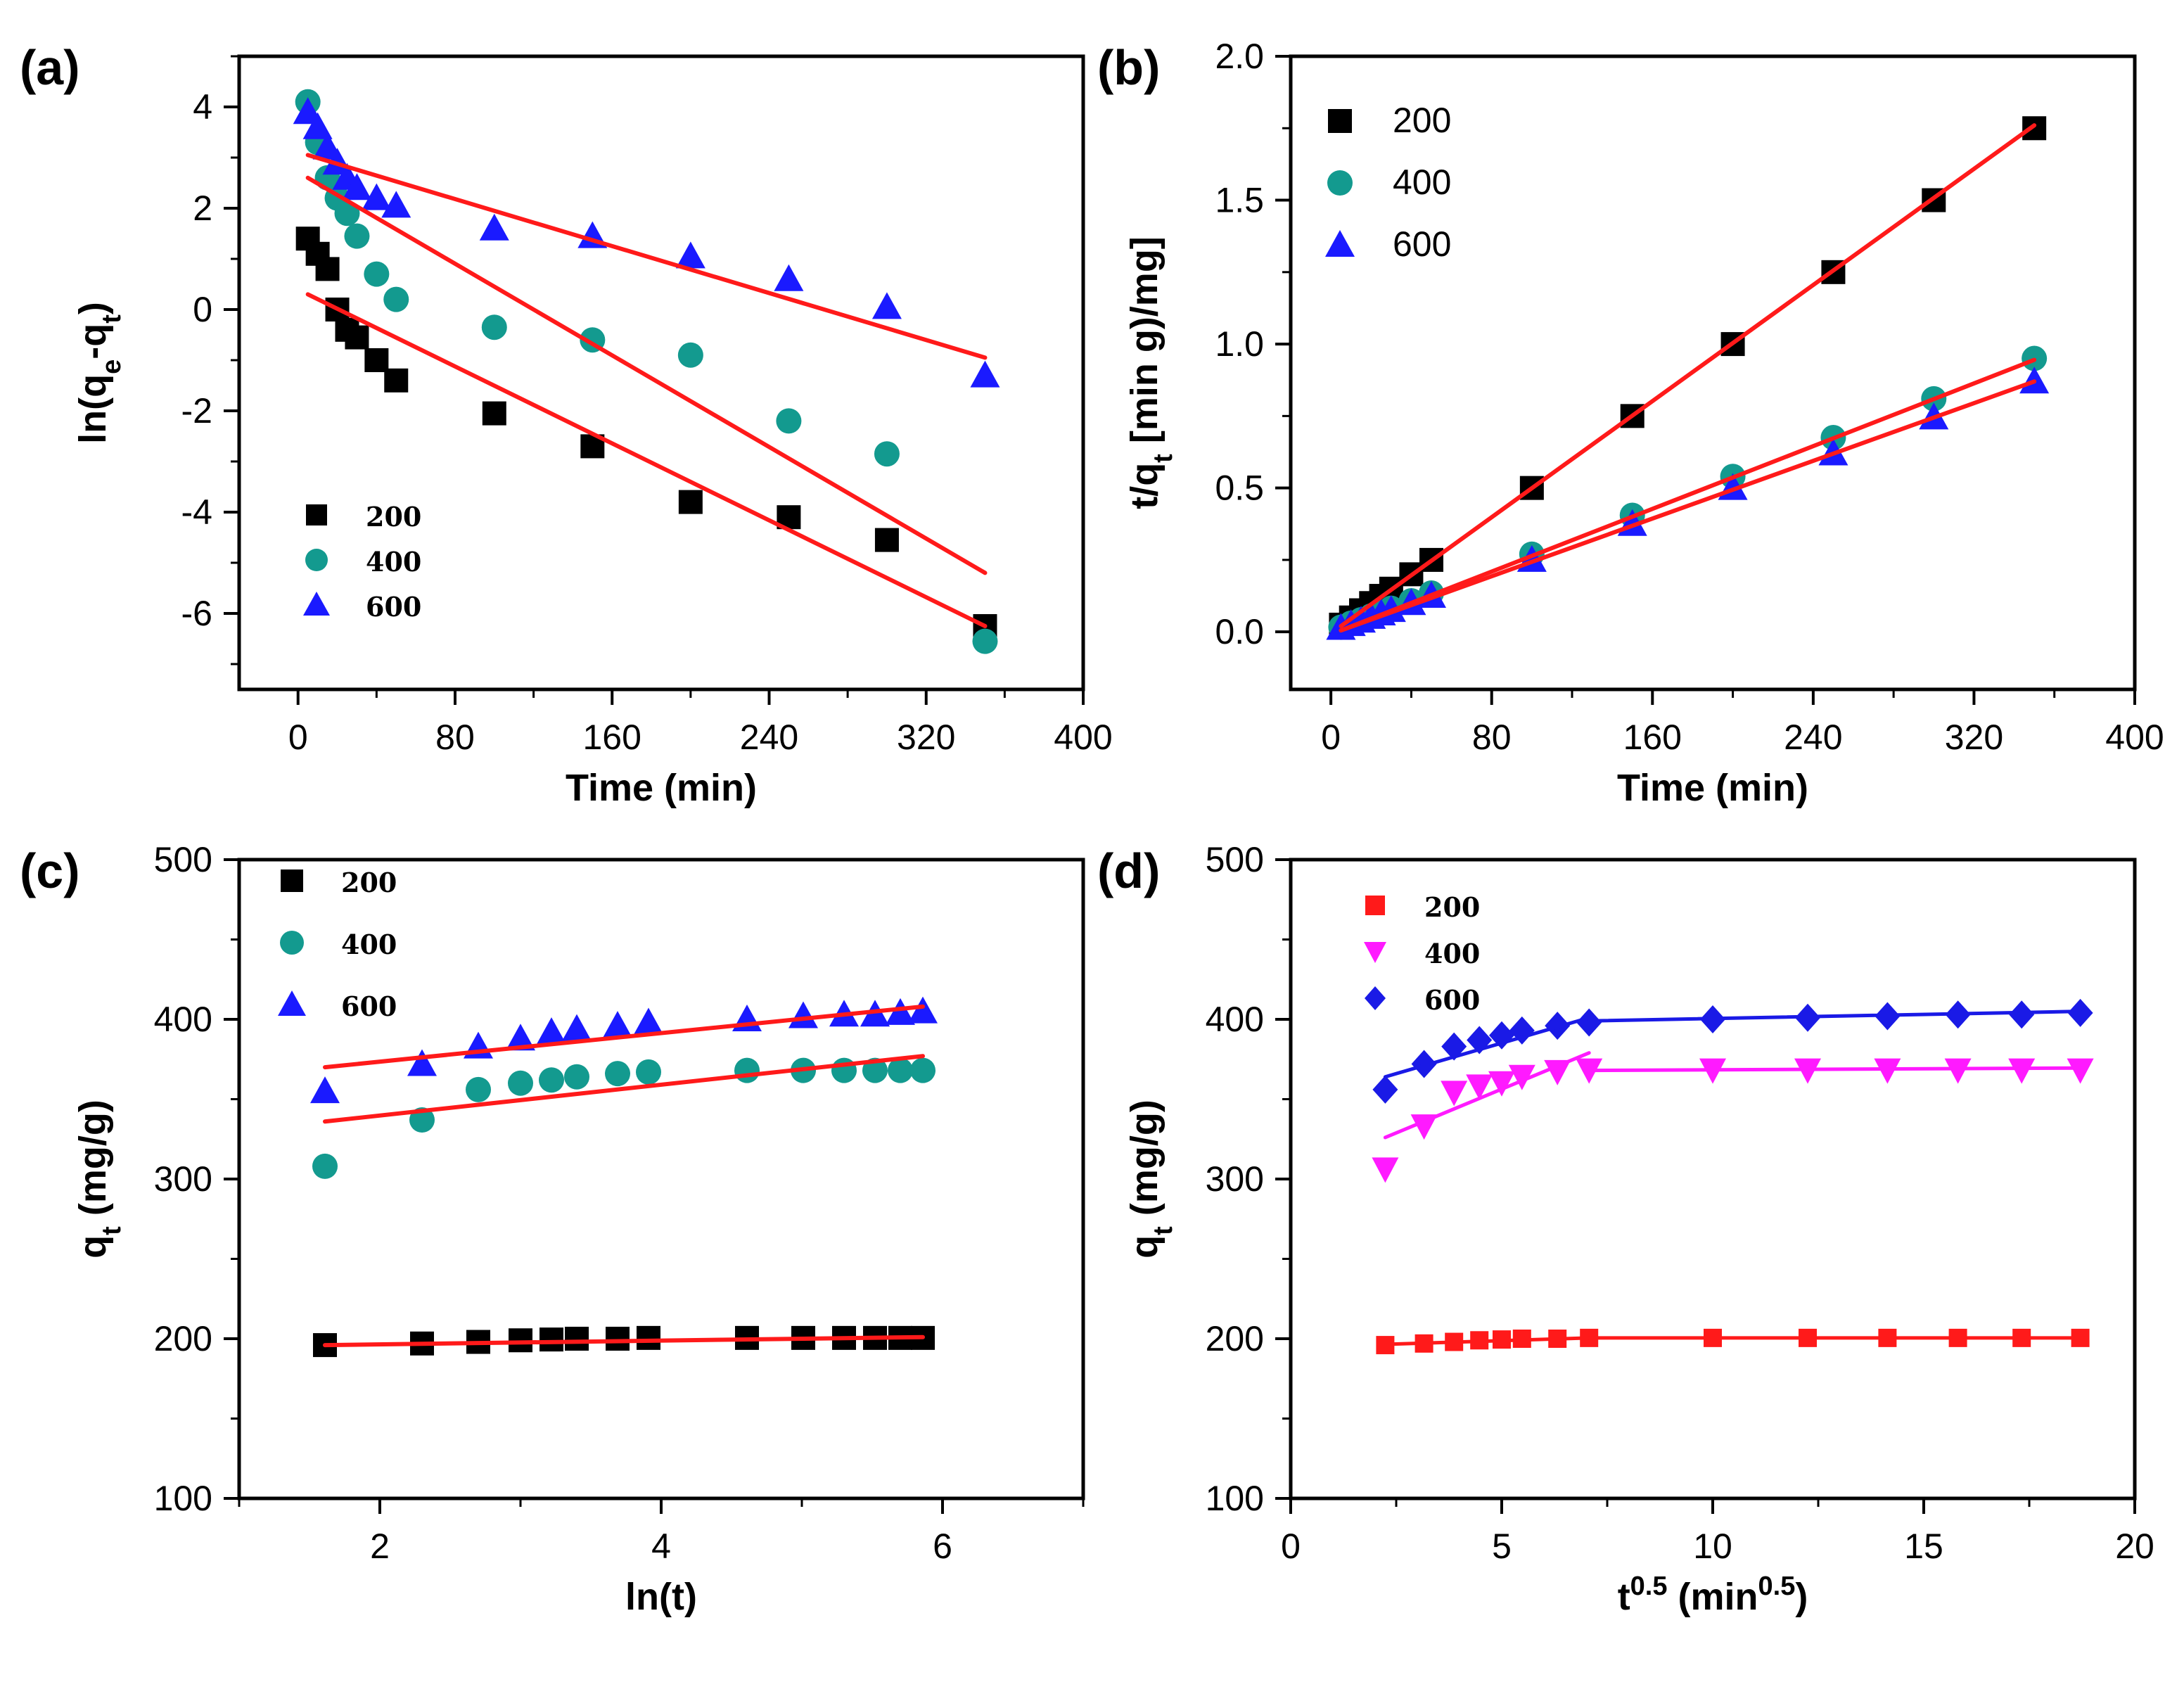 This screenshot has height=1682, width=2184. Describe the element at coordinates (202, 309) in the screenshot. I see `y-tick-label: 0` at that location.